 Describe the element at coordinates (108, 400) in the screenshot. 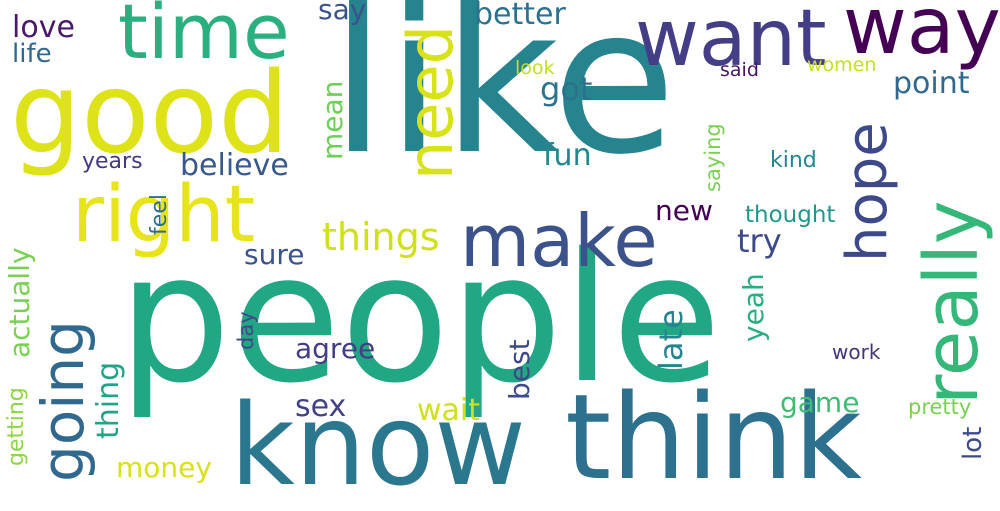

I see `word-thing: thing` at that location.